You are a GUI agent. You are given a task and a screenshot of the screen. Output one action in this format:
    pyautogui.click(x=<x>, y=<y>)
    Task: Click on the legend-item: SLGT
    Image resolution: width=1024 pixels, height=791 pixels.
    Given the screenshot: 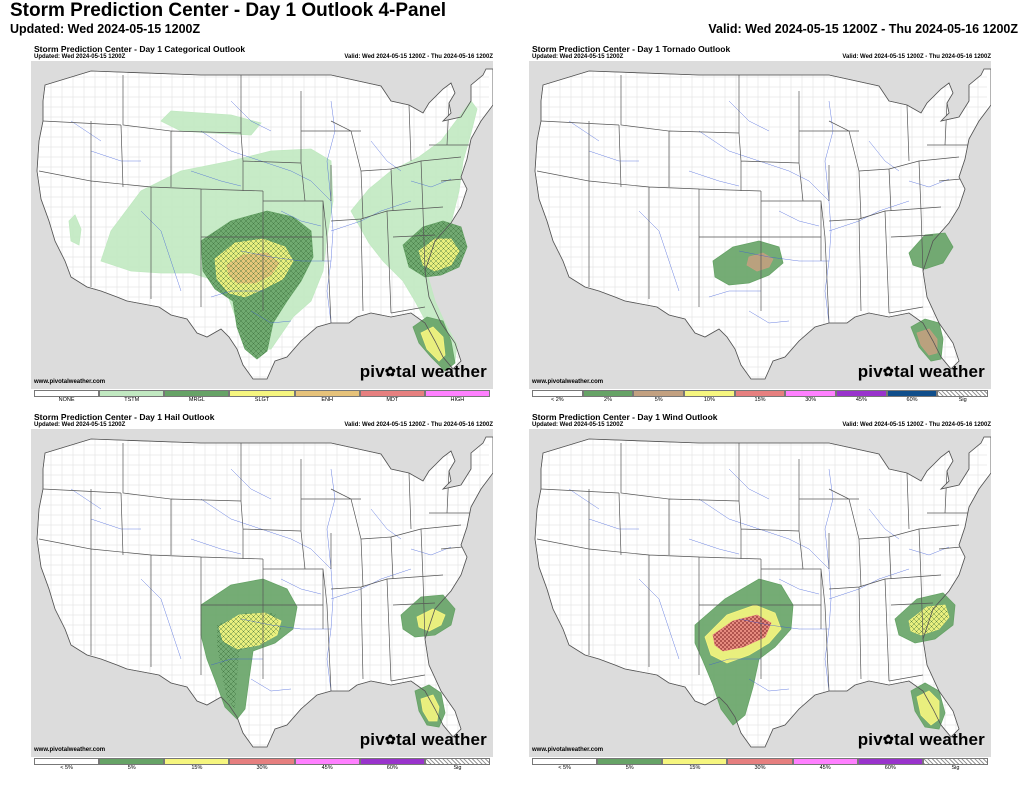 What is the action you would take?
    pyautogui.click(x=262, y=397)
    